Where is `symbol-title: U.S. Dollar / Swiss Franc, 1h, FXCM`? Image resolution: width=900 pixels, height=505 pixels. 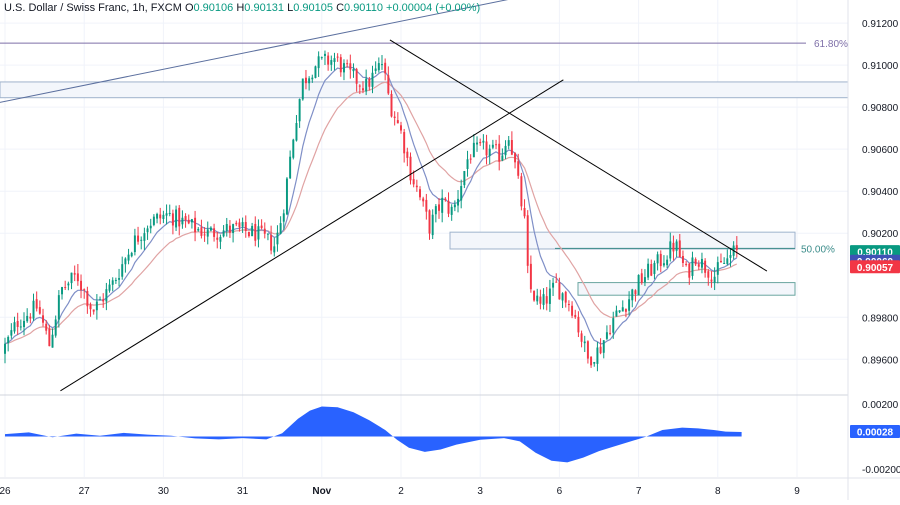
symbol-title: U.S. Dollar / Swiss Franc, 1h, FXCM is located at coordinates (93, 8).